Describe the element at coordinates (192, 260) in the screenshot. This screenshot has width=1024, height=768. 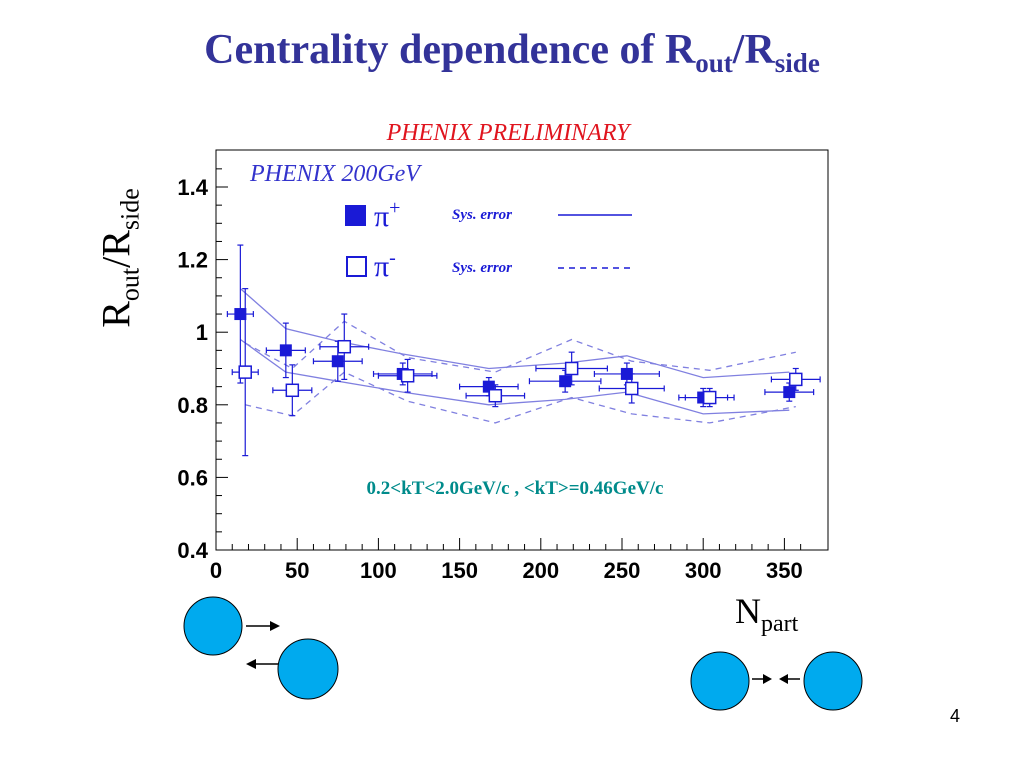
I see `y-tick-label: 1.2` at that location.